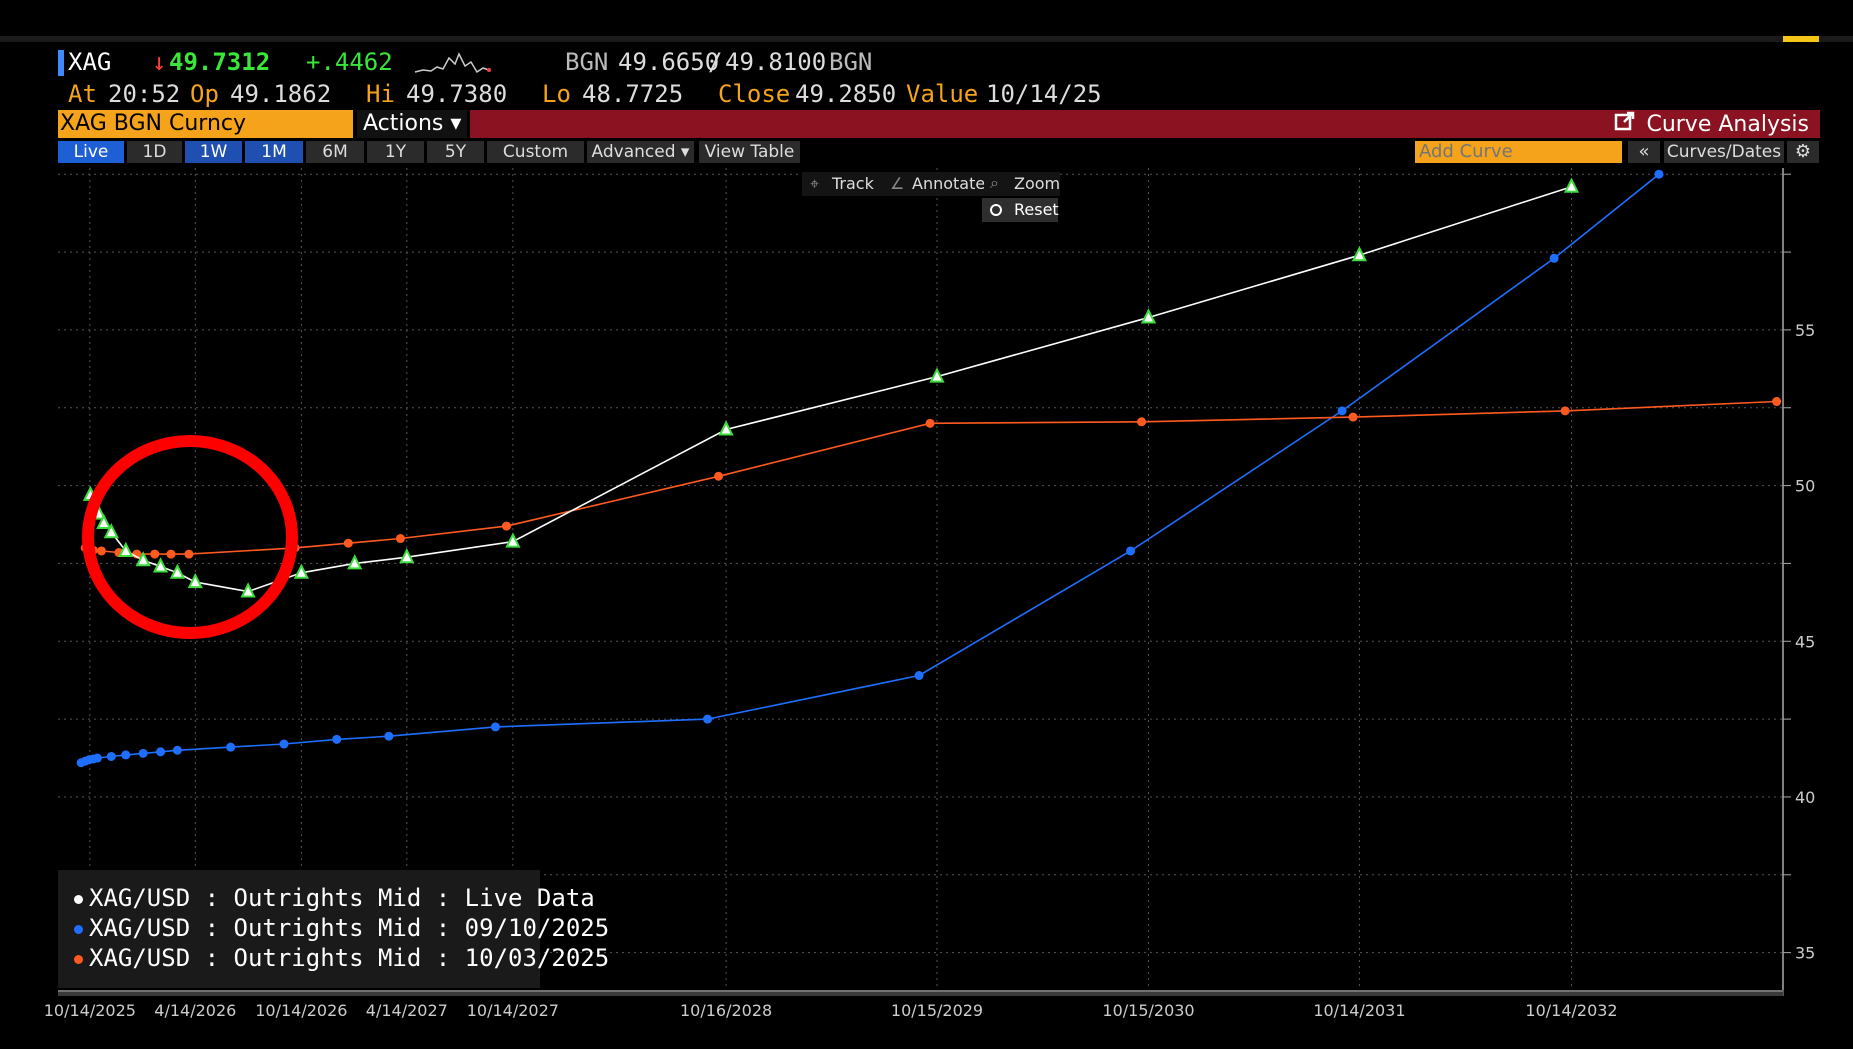 The width and height of the screenshot is (1853, 1049). I want to click on track-button: Track, so click(853, 183).